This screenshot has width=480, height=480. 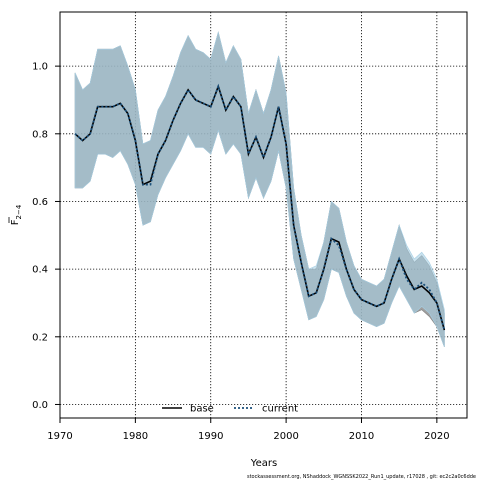 I want to click on x-axis-title: Years, so click(x=263, y=463).